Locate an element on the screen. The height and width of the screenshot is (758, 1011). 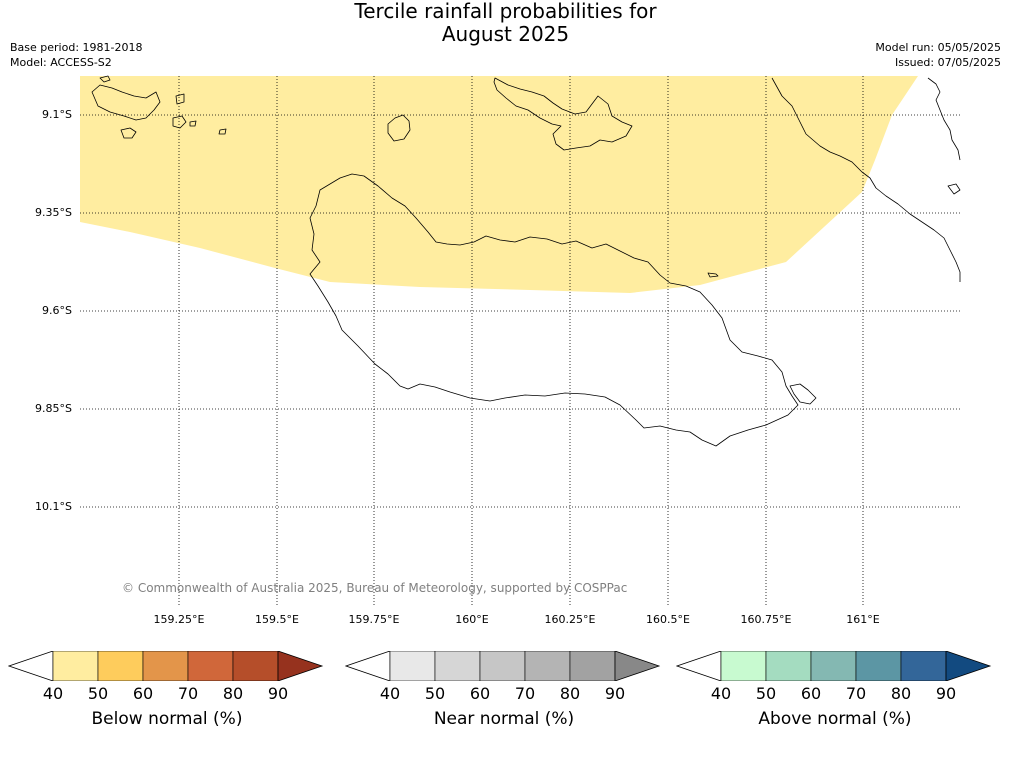
near-normal-title: Near normal (%) is located at coordinates (504, 719).